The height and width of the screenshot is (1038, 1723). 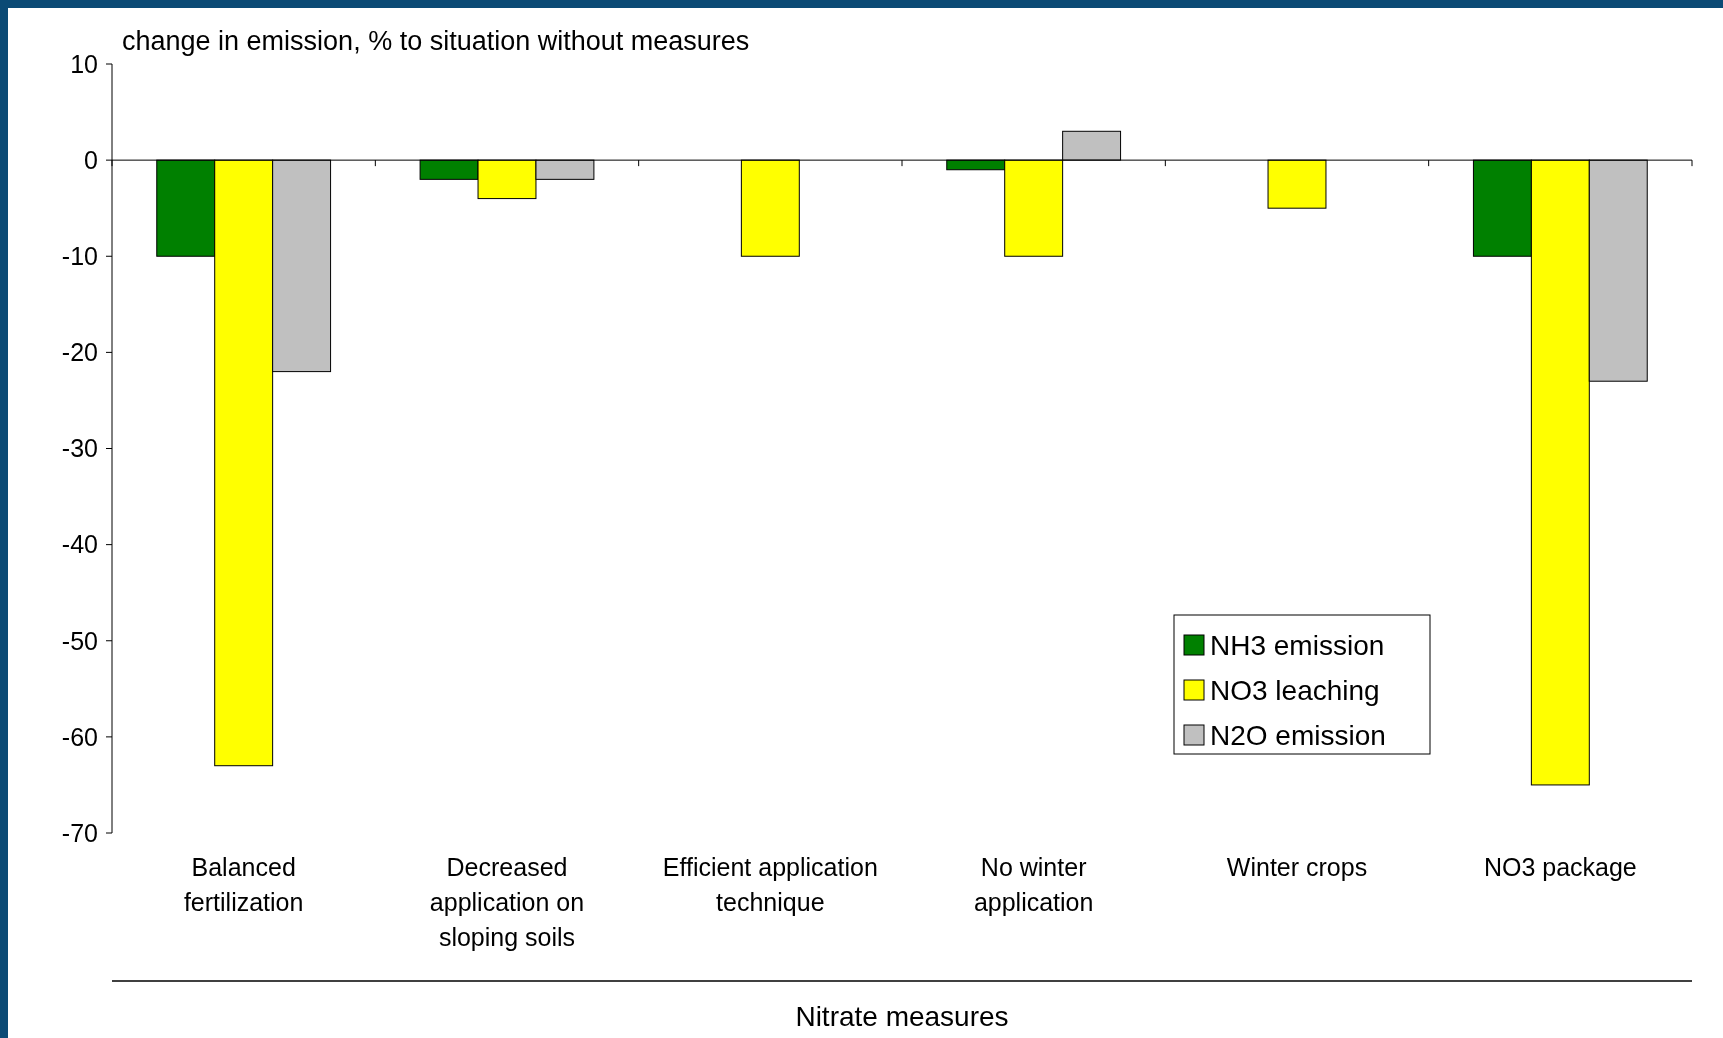 I want to click on x-tick-label: Winter crops, so click(x=1297, y=867).